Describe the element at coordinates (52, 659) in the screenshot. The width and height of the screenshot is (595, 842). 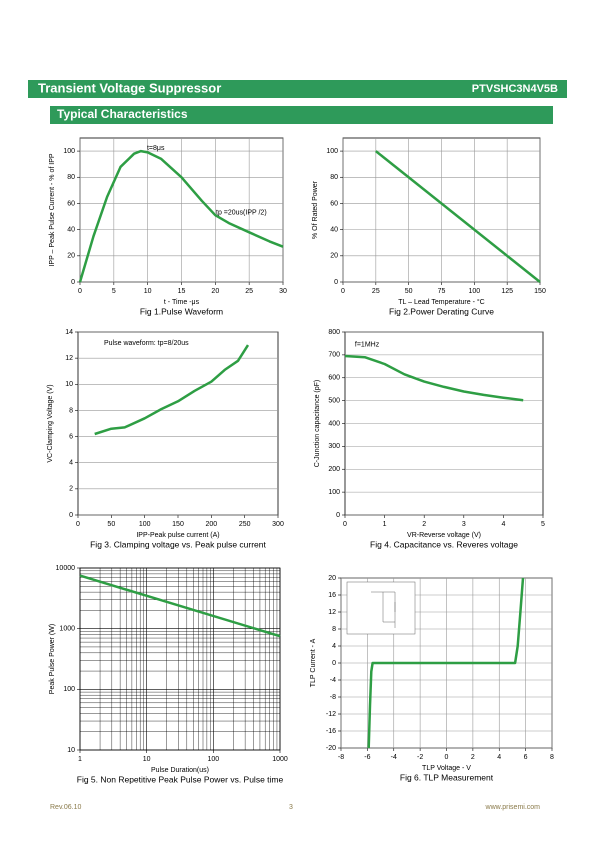
I see `y-axis-label: Peak Pulse Power (W)` at that location.